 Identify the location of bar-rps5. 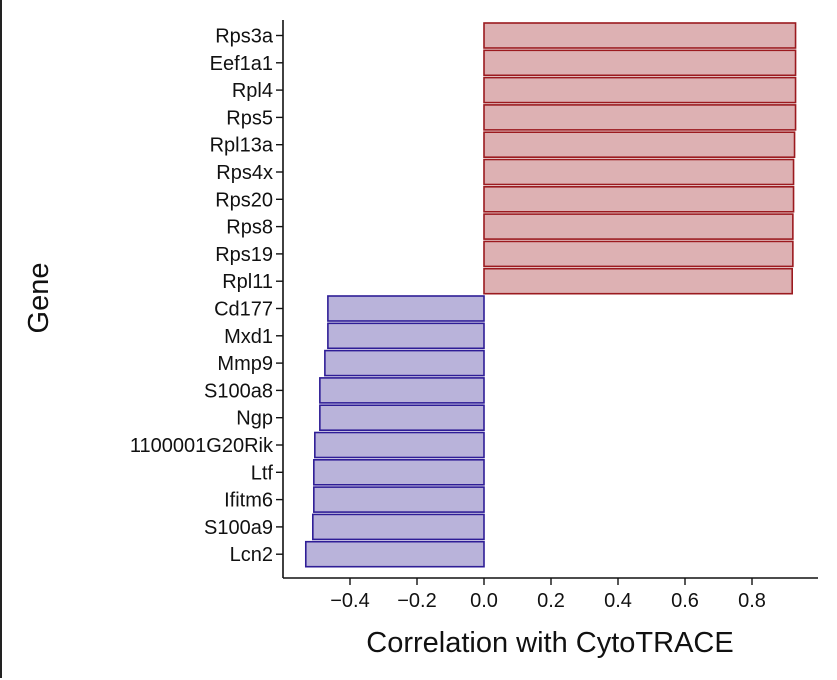
(640, 117).